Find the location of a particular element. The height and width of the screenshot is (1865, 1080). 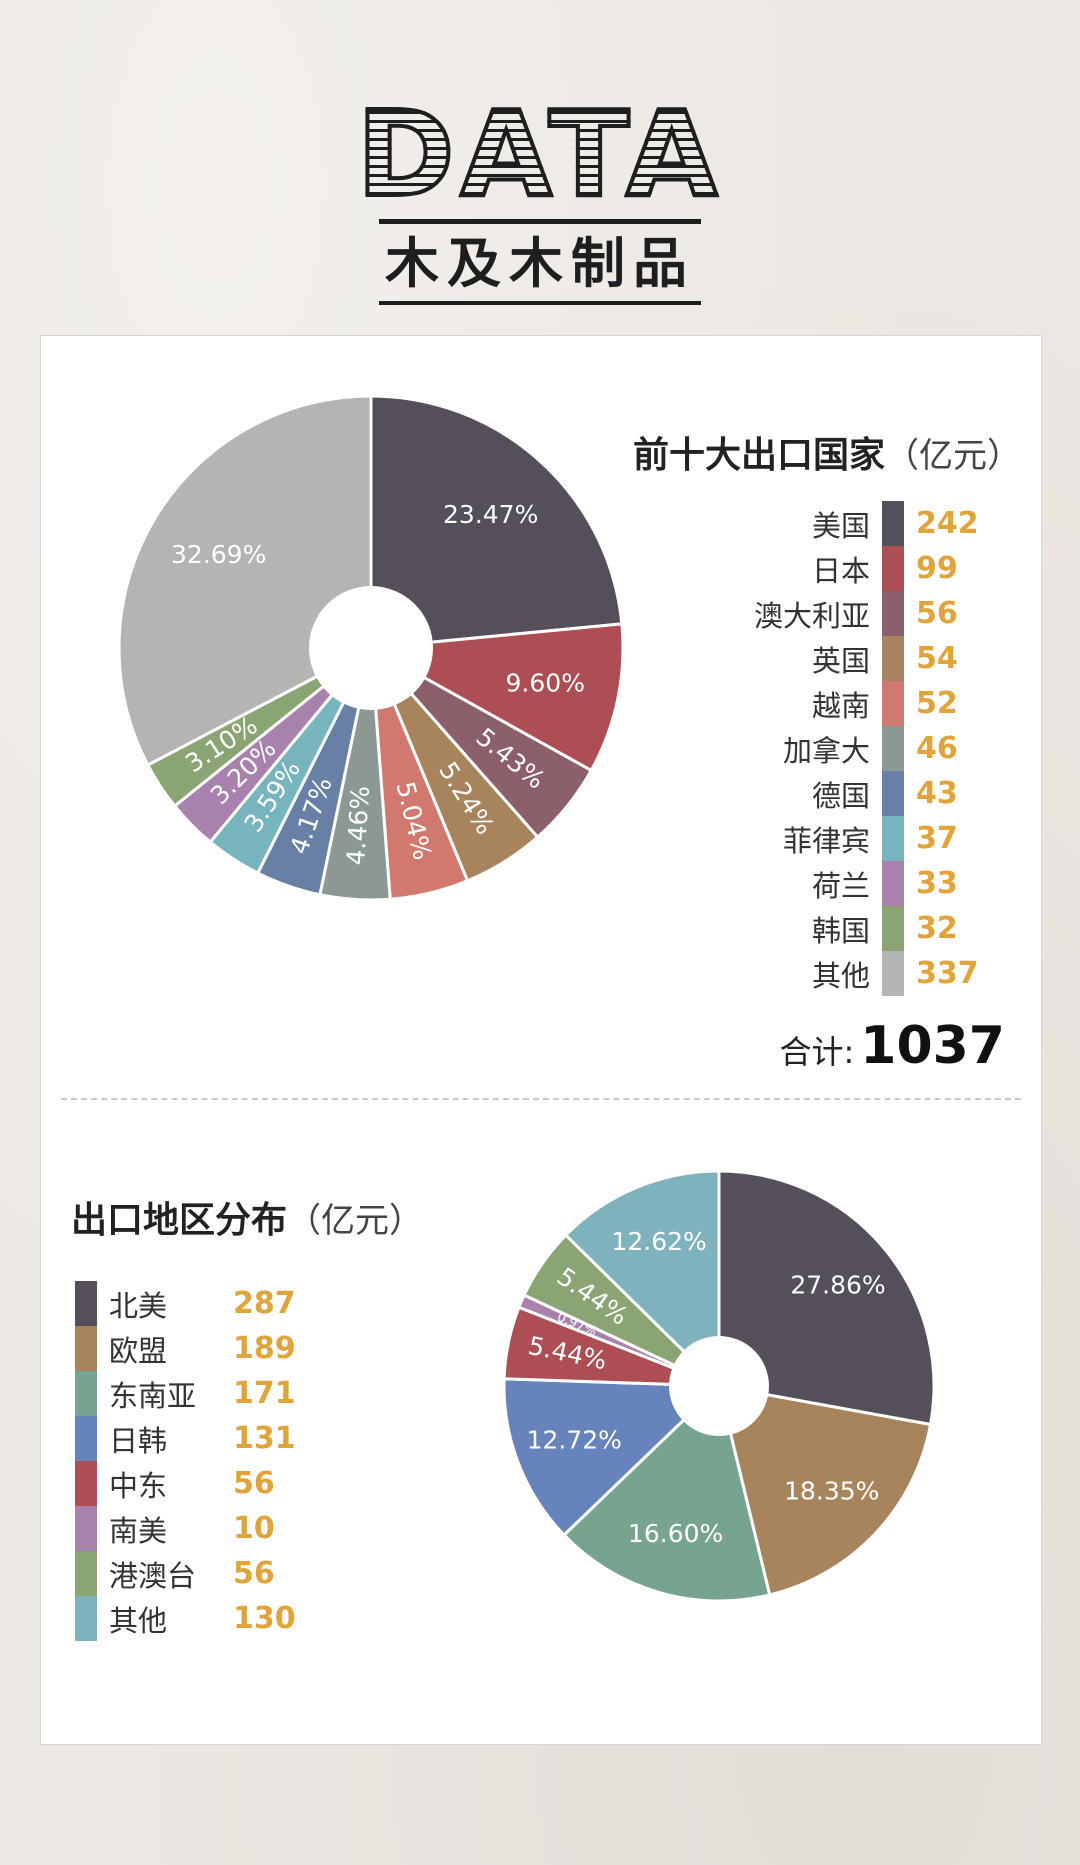

section1-unit: （亿元） is located at coordinates (953, 456).